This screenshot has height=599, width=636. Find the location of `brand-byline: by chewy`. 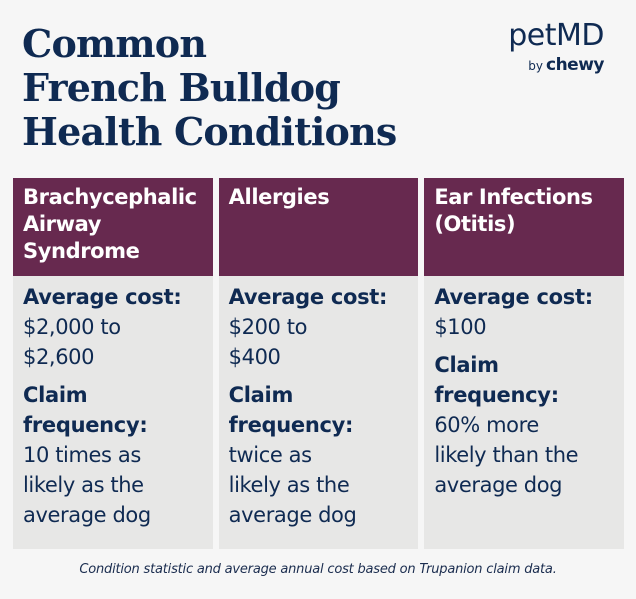

brand-byline: by chewy is located at coordinates (556, 65).